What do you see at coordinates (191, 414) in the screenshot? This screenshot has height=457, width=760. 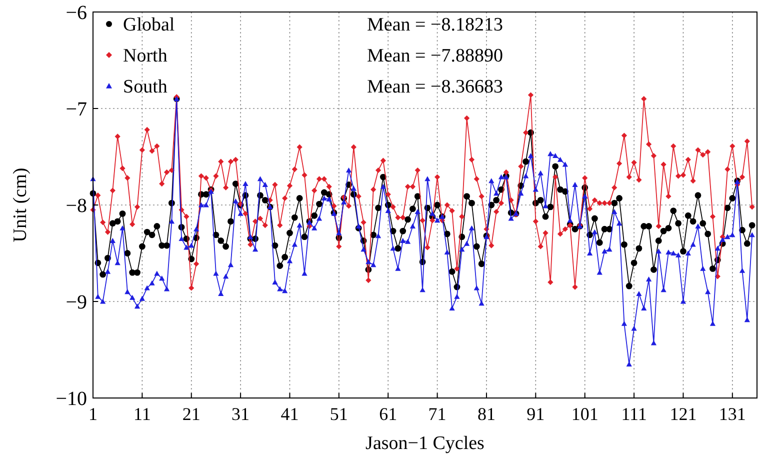 I see `x-tick-label: 21` at bounding box center [191, 414].